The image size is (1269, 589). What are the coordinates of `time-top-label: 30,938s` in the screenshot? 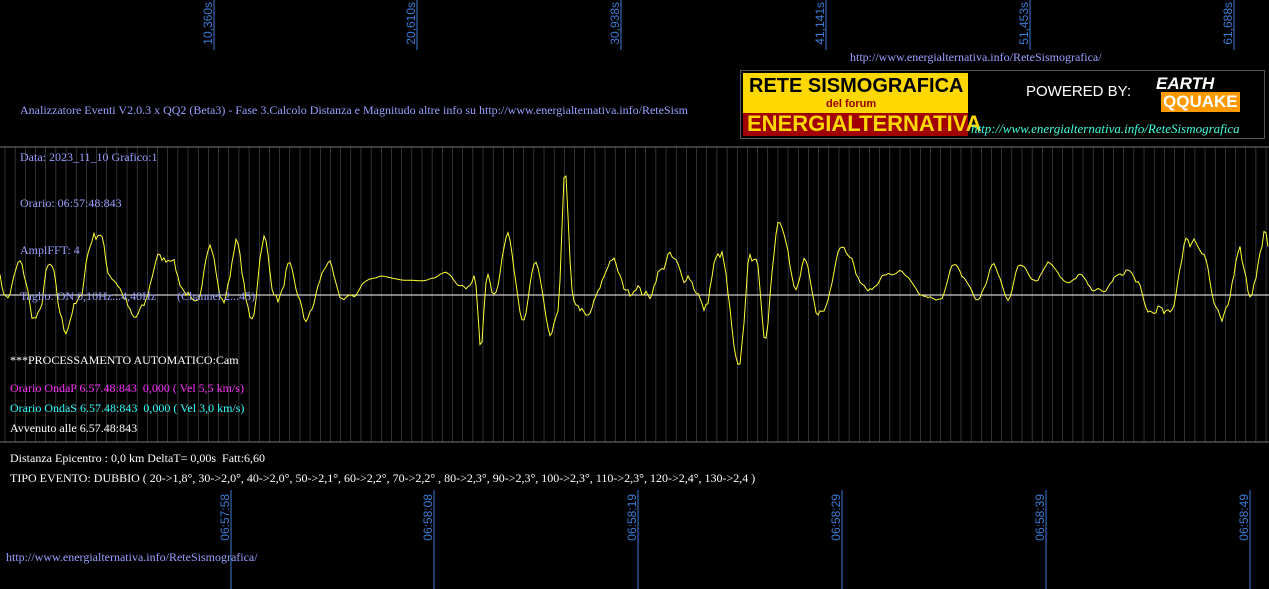 It's located at (615, 23).